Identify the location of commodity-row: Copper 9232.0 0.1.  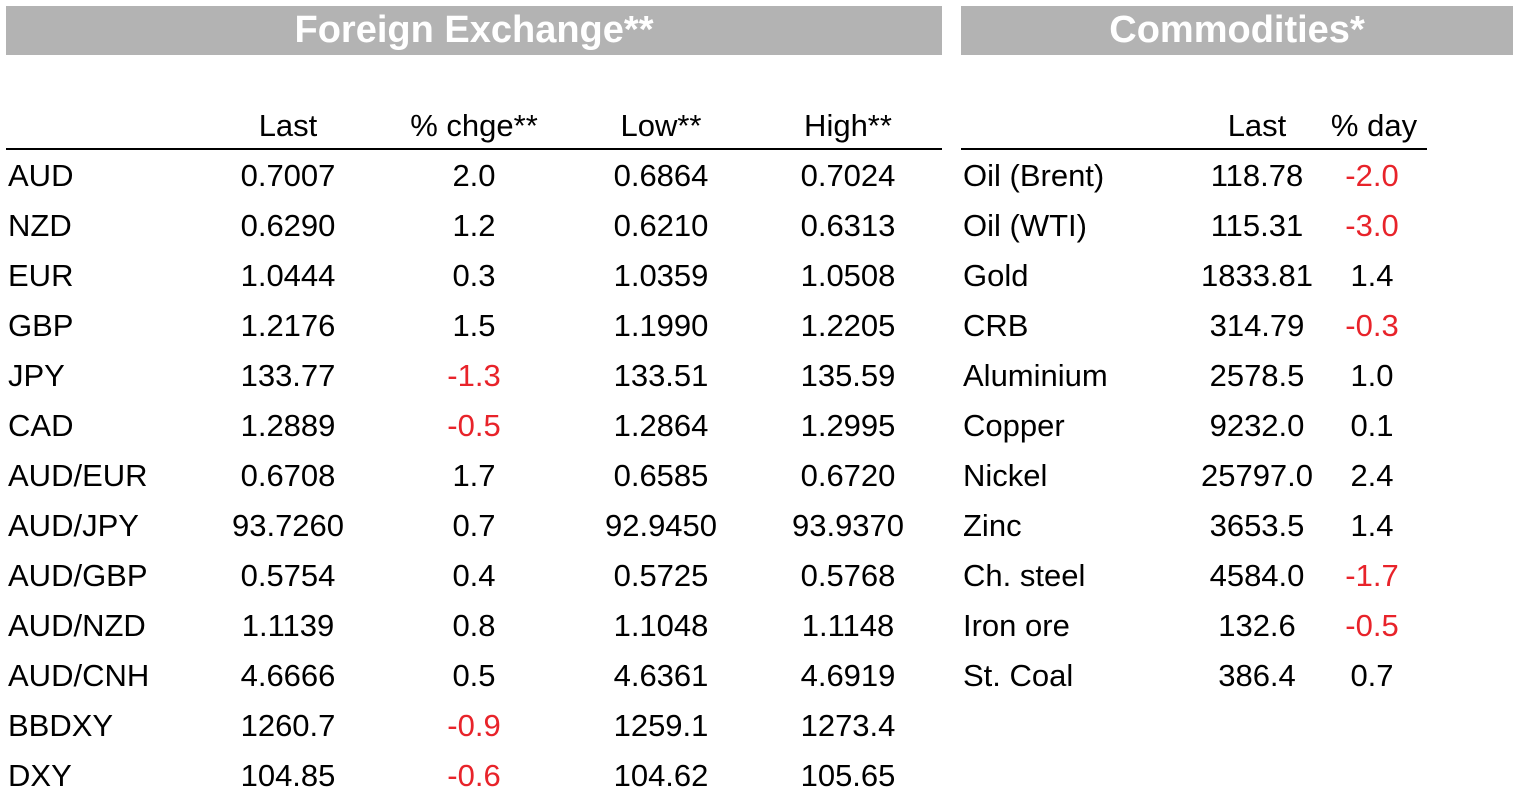
(1194, 425).